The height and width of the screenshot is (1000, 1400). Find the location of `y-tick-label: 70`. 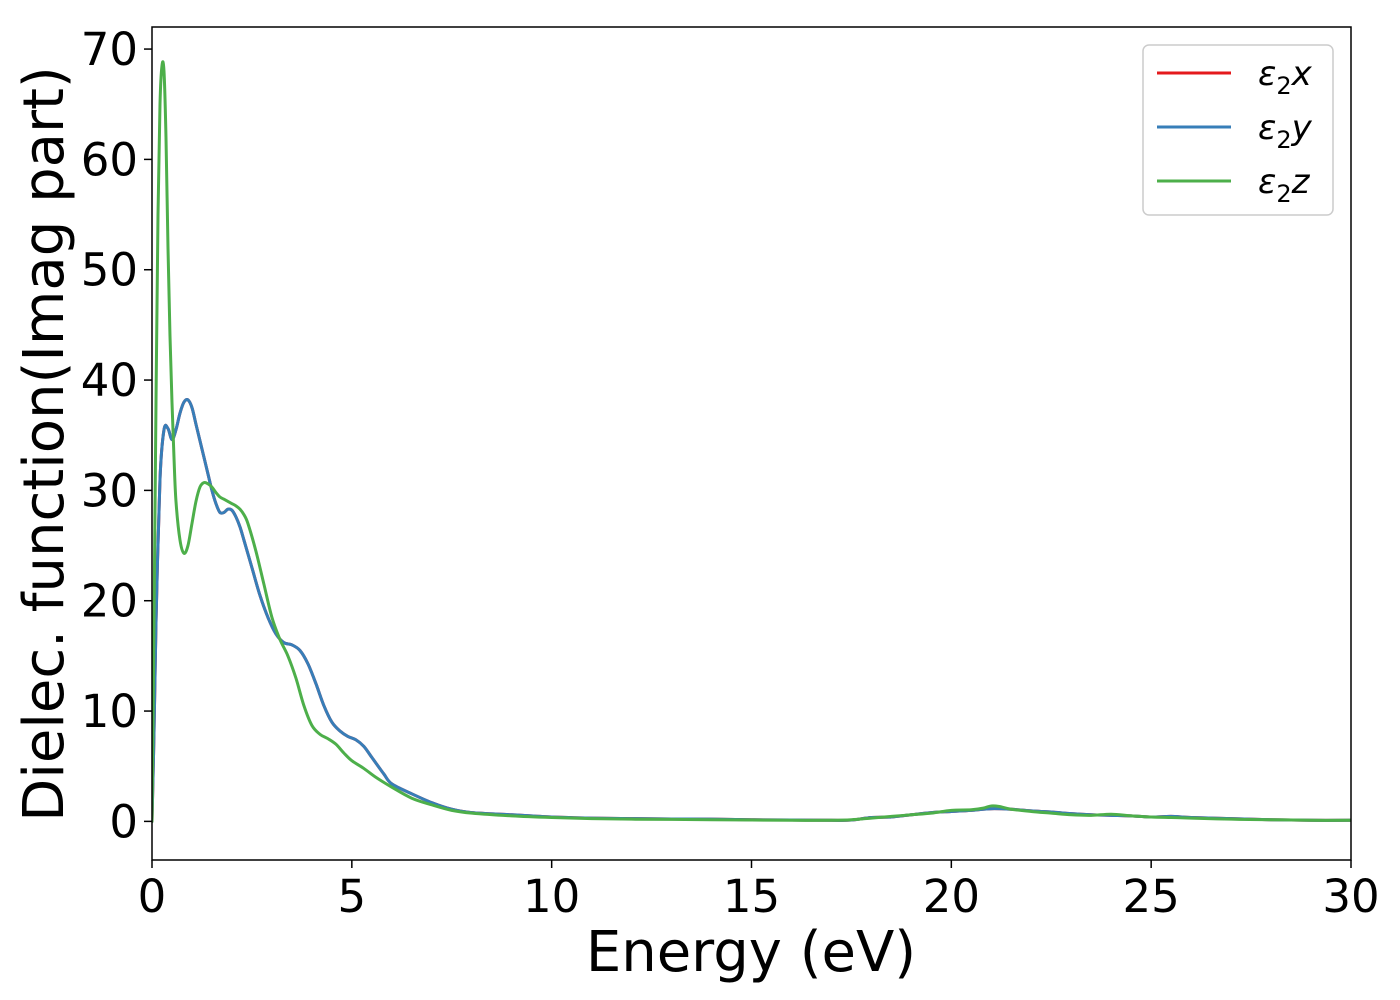

y-tick-label: 70 is located at coordinates (109, 49).